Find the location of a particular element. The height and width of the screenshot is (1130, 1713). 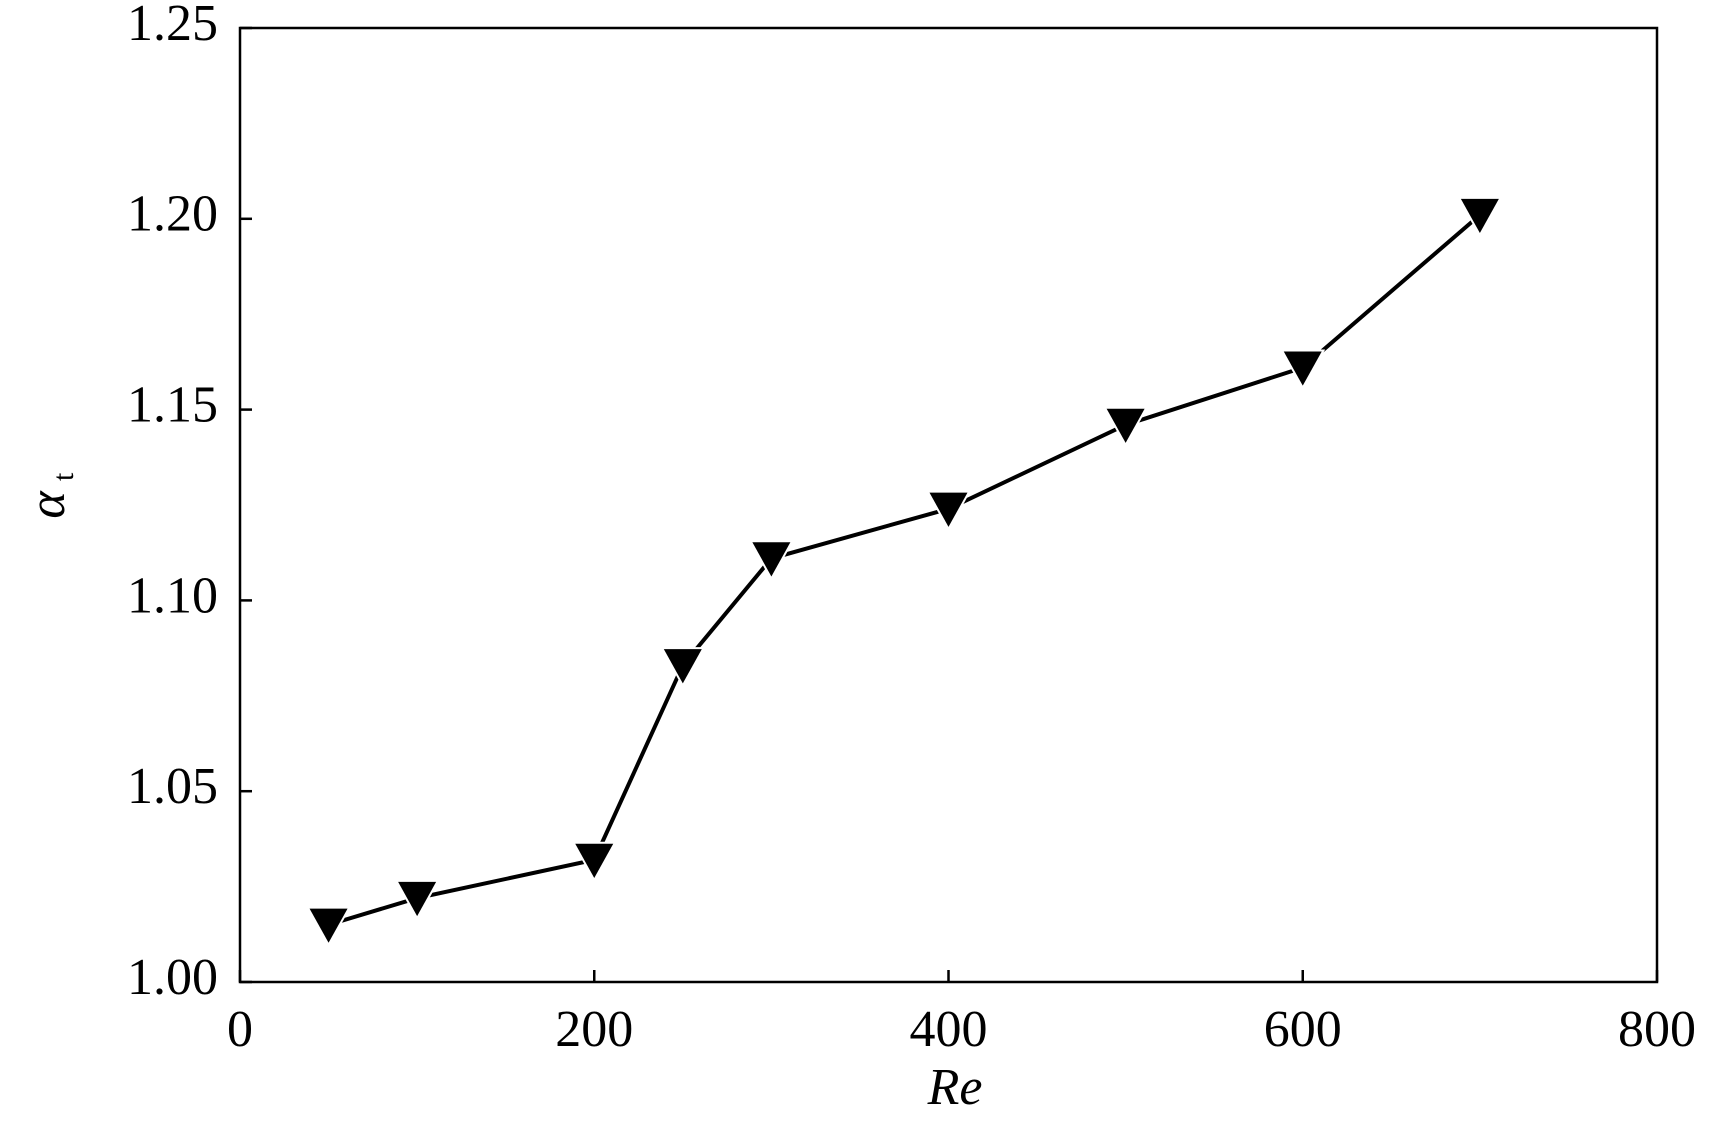

y-axis-label: α t is located at coordinates (49, 495).